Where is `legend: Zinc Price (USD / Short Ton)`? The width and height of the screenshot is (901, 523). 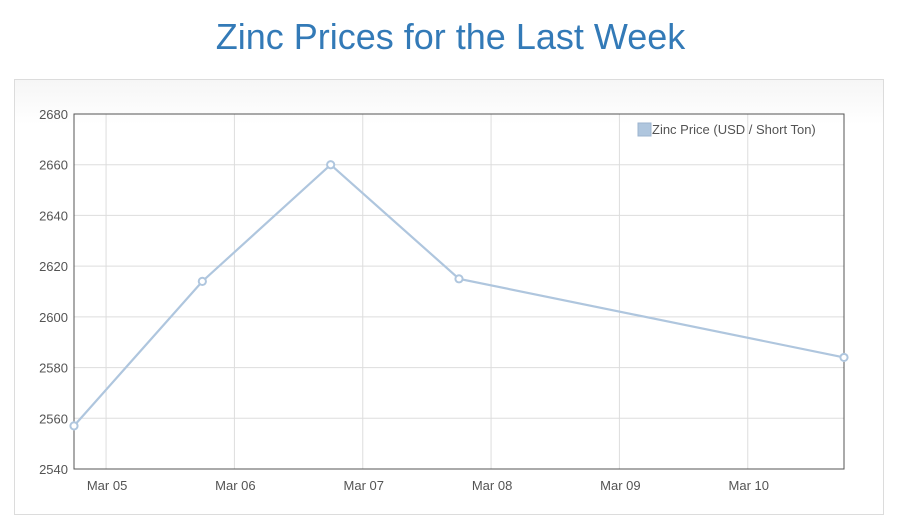
legend: Zinc Price (USD / Short Ton) is located at coordinates (726, 129).